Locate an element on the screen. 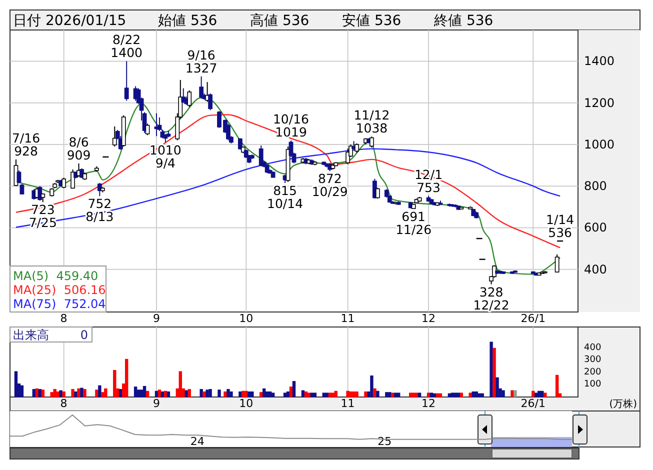  text: MA(25) 506.16 is located at coordinates (59, 290).